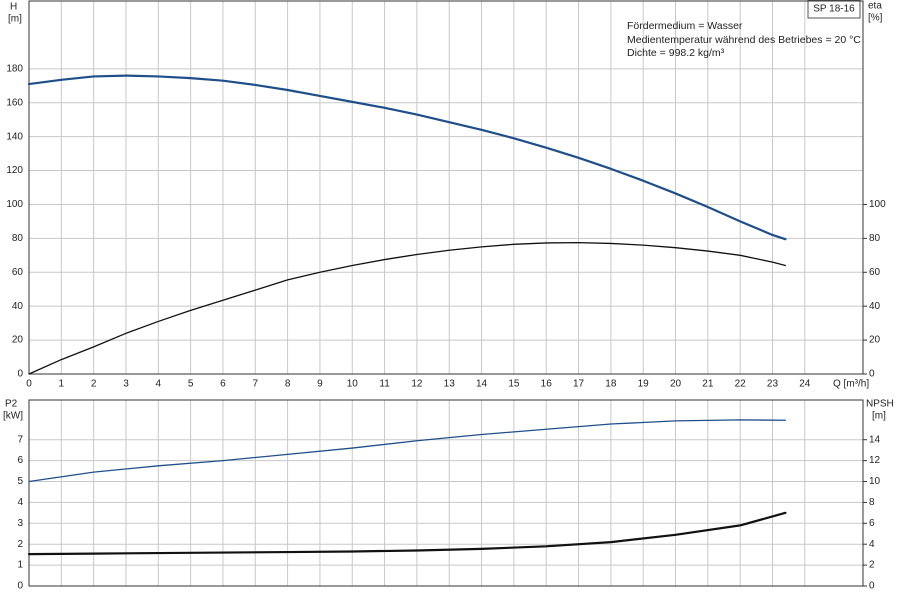 This screenshot has width=900, height=600. What do you see at coordinates (514, 384) in the screenshot?
I see `x-tick-label: 15` at bounding box center [514, 384].